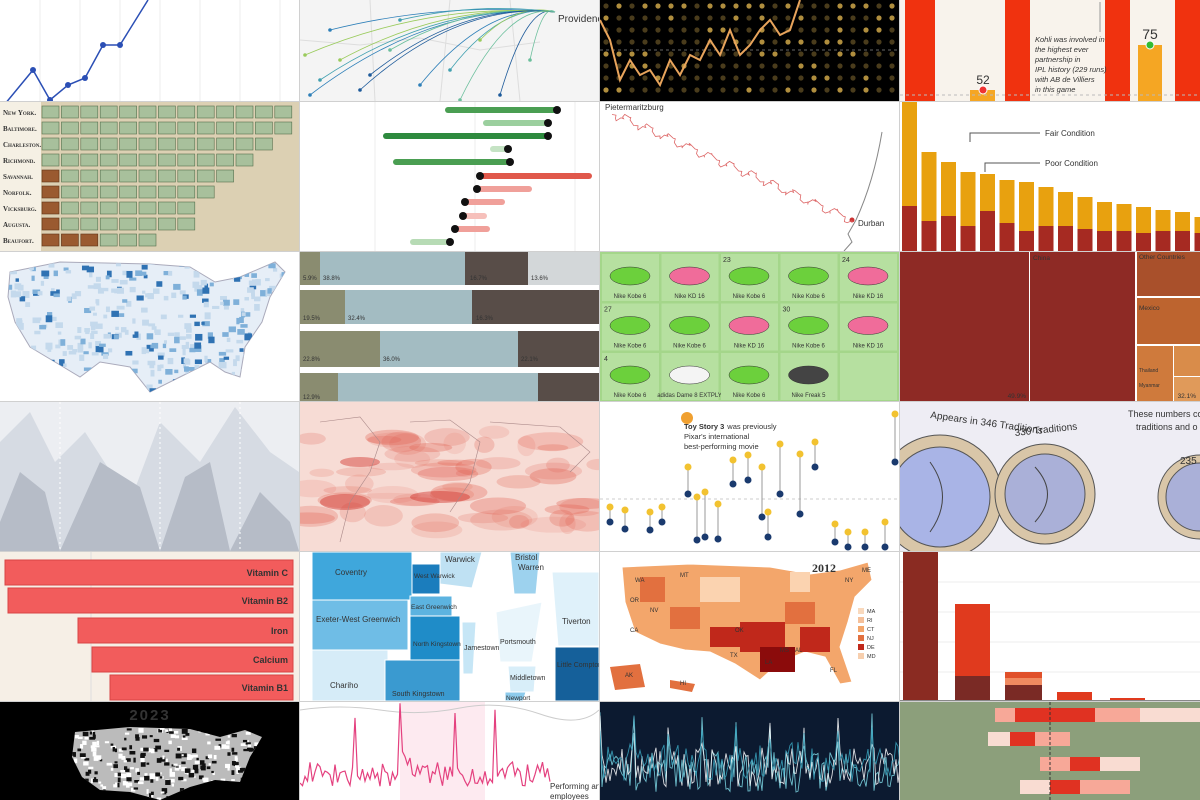 The image size is (1200, 800). I want to click on state-label: WA, so click(639, 581).